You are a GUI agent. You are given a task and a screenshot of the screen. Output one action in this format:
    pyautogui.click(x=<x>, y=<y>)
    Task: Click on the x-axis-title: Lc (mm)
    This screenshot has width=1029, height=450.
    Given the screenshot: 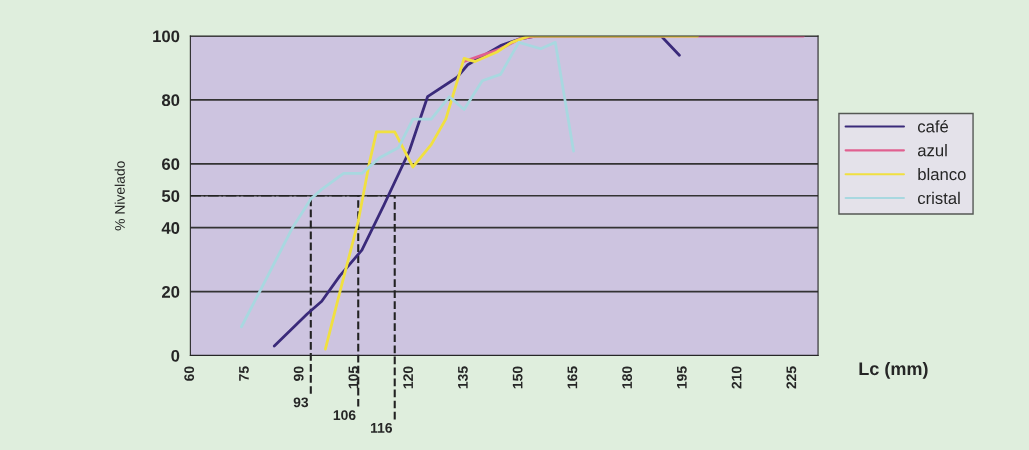 What is the action you would take?
    pyautogui.click(x=893, y=370)
    